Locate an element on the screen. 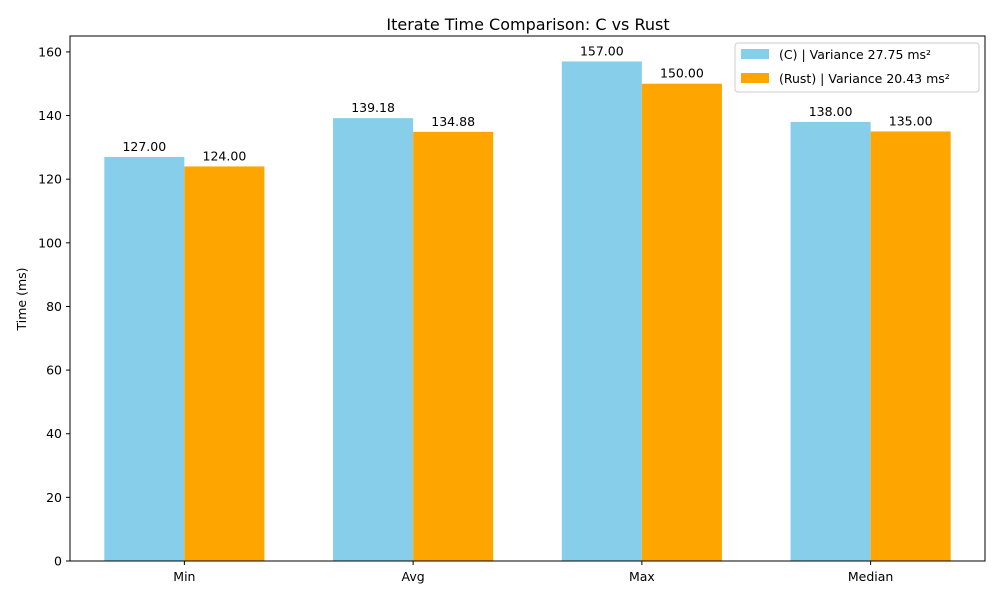 The height and width of the screenshot is (600, 1000). data-label: 150.00 is located at coordinates (682, 73).